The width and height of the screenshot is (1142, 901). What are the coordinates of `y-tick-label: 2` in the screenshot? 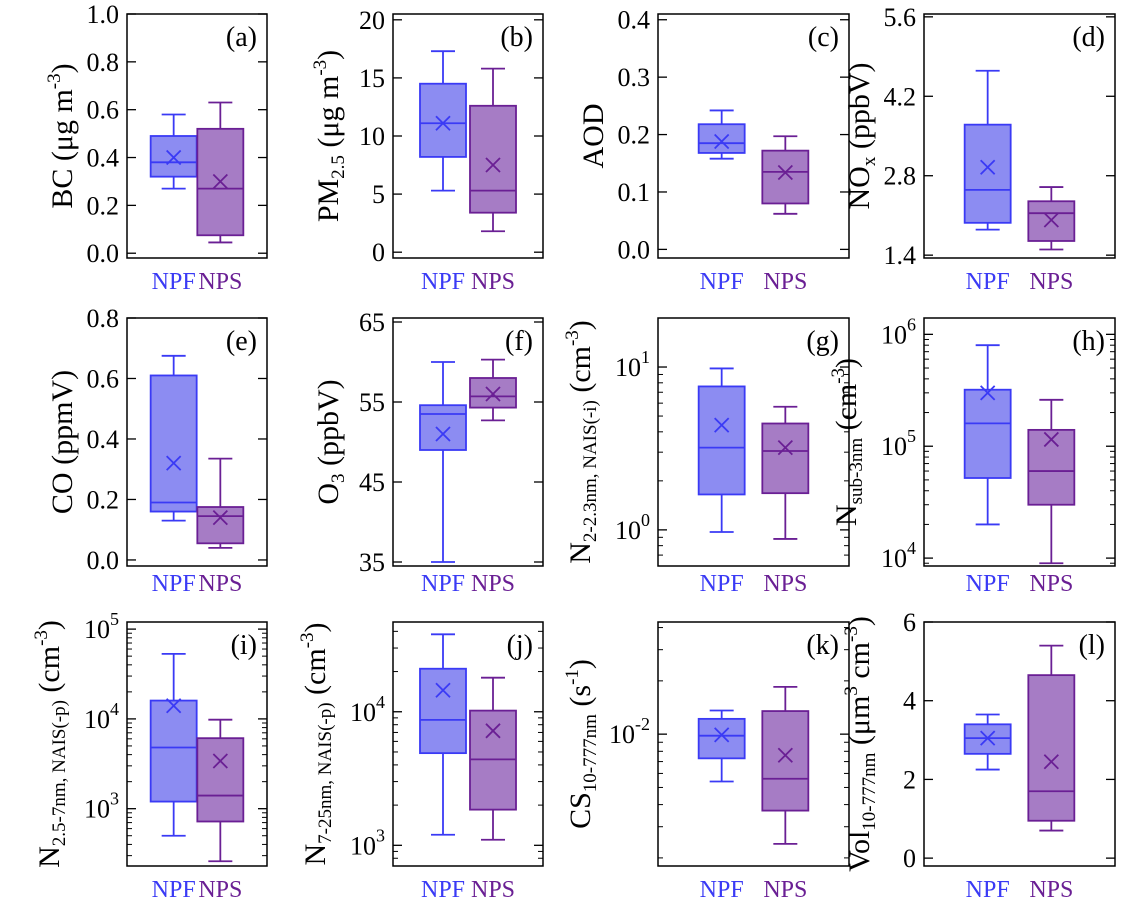 It's located at (909, 779).